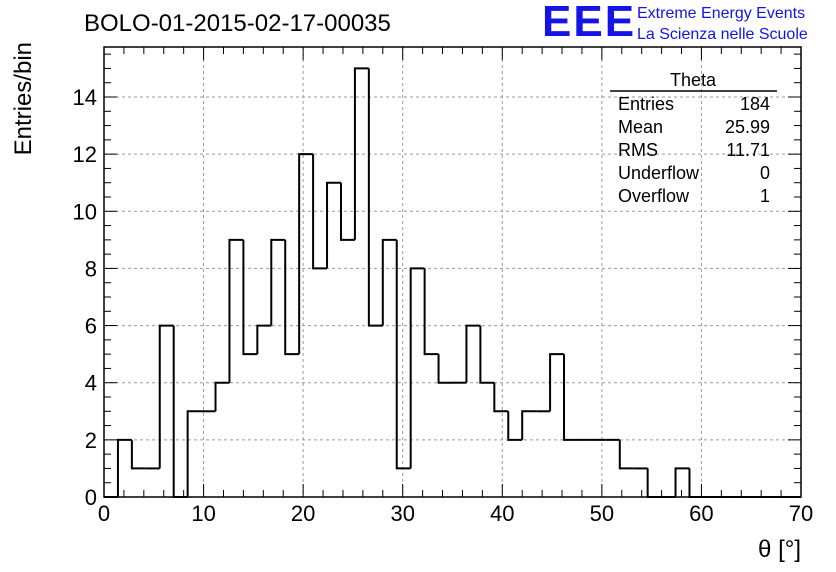  What do you see at coordinates (237, 23) in the screenshot?
I see `chart-title: BOLO-01-2015-02-17-00035` at bounding box center [237, 23].